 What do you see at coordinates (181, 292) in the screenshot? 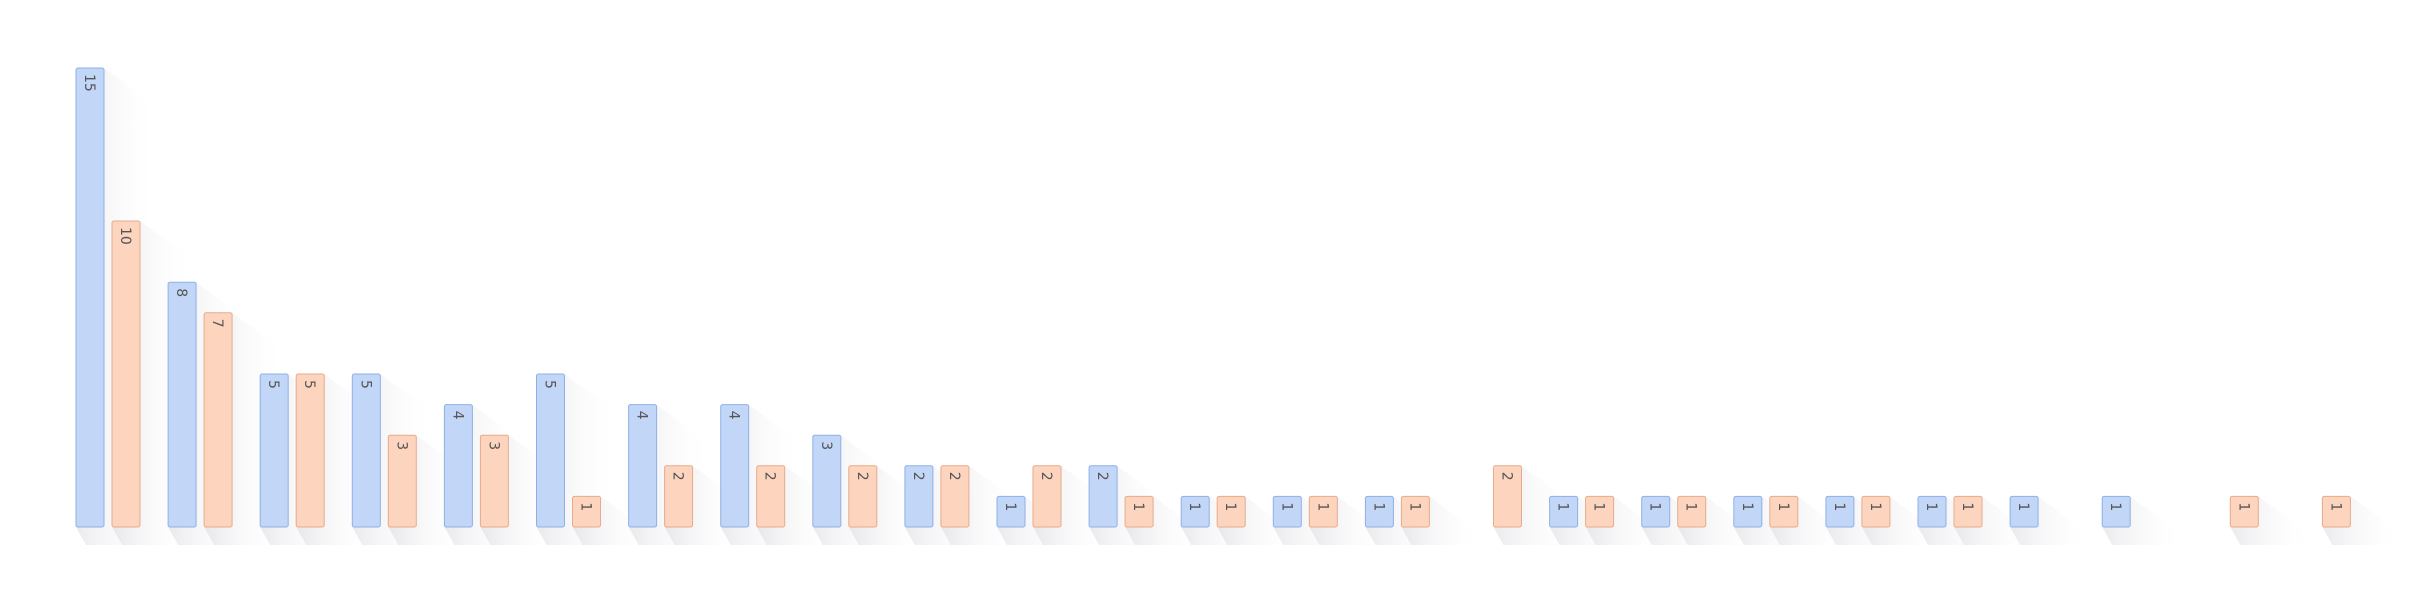
I see `bar-value-label: 8` at bounding box center [181, 292].